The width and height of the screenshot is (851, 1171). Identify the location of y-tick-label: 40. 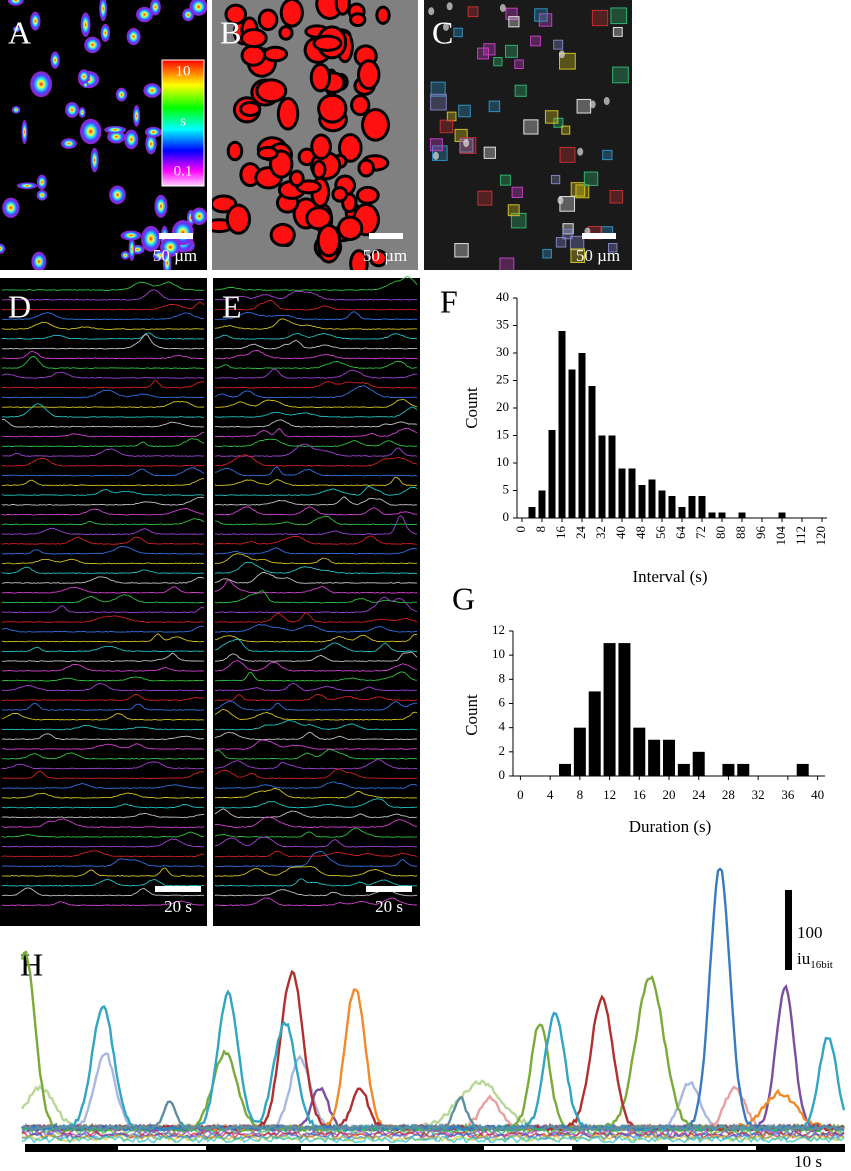
(502, 296).